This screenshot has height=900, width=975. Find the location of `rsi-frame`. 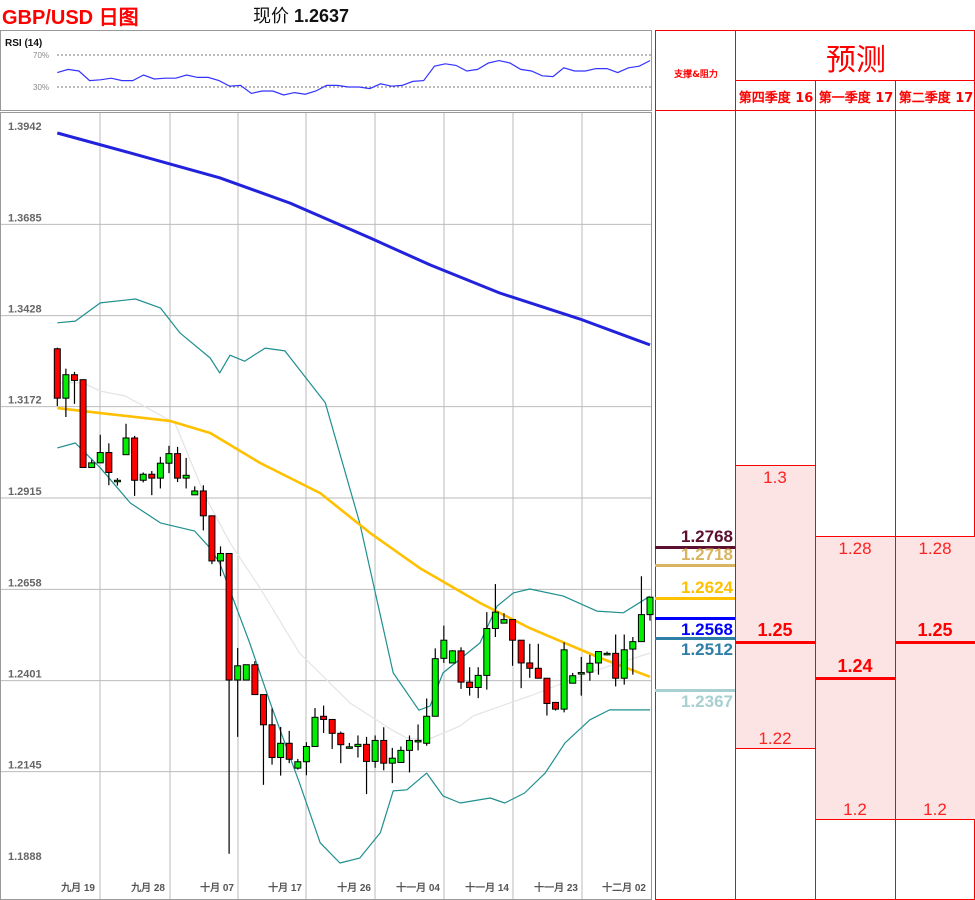

rsi-frame is located at coordinates (326, 70).